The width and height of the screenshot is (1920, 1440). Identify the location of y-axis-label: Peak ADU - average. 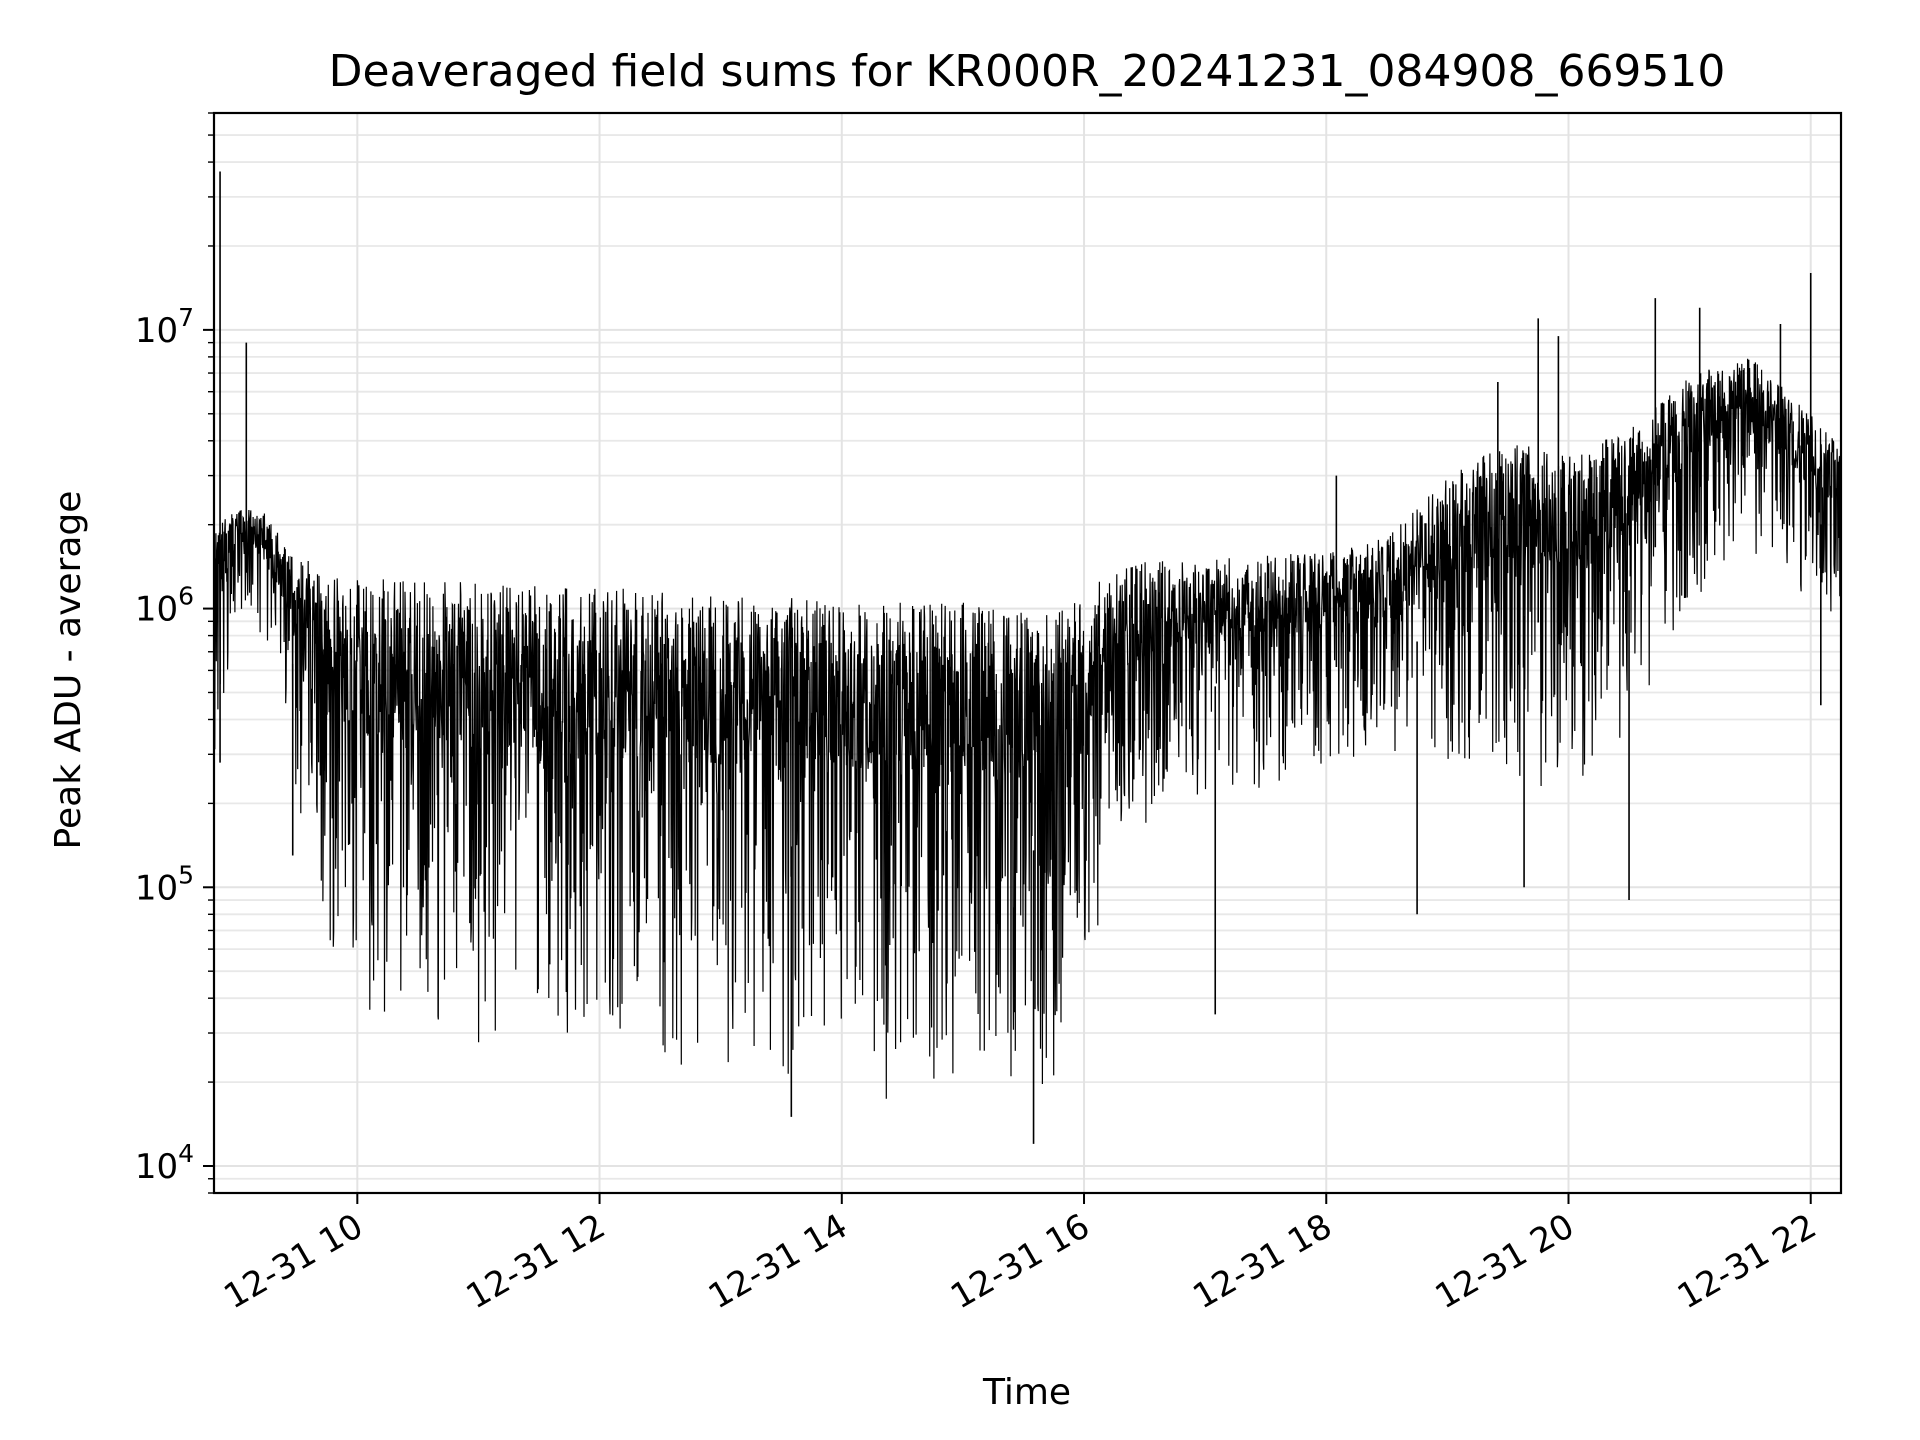
(68, 670).